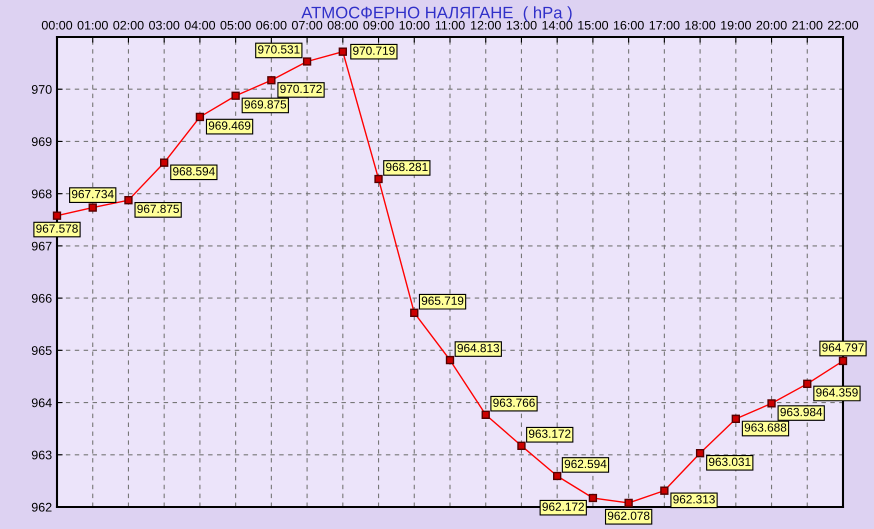 Image resolution: width=874 pixels, height=529 pixels. I want to click on y-tick-label: 966, so click(42, 298).